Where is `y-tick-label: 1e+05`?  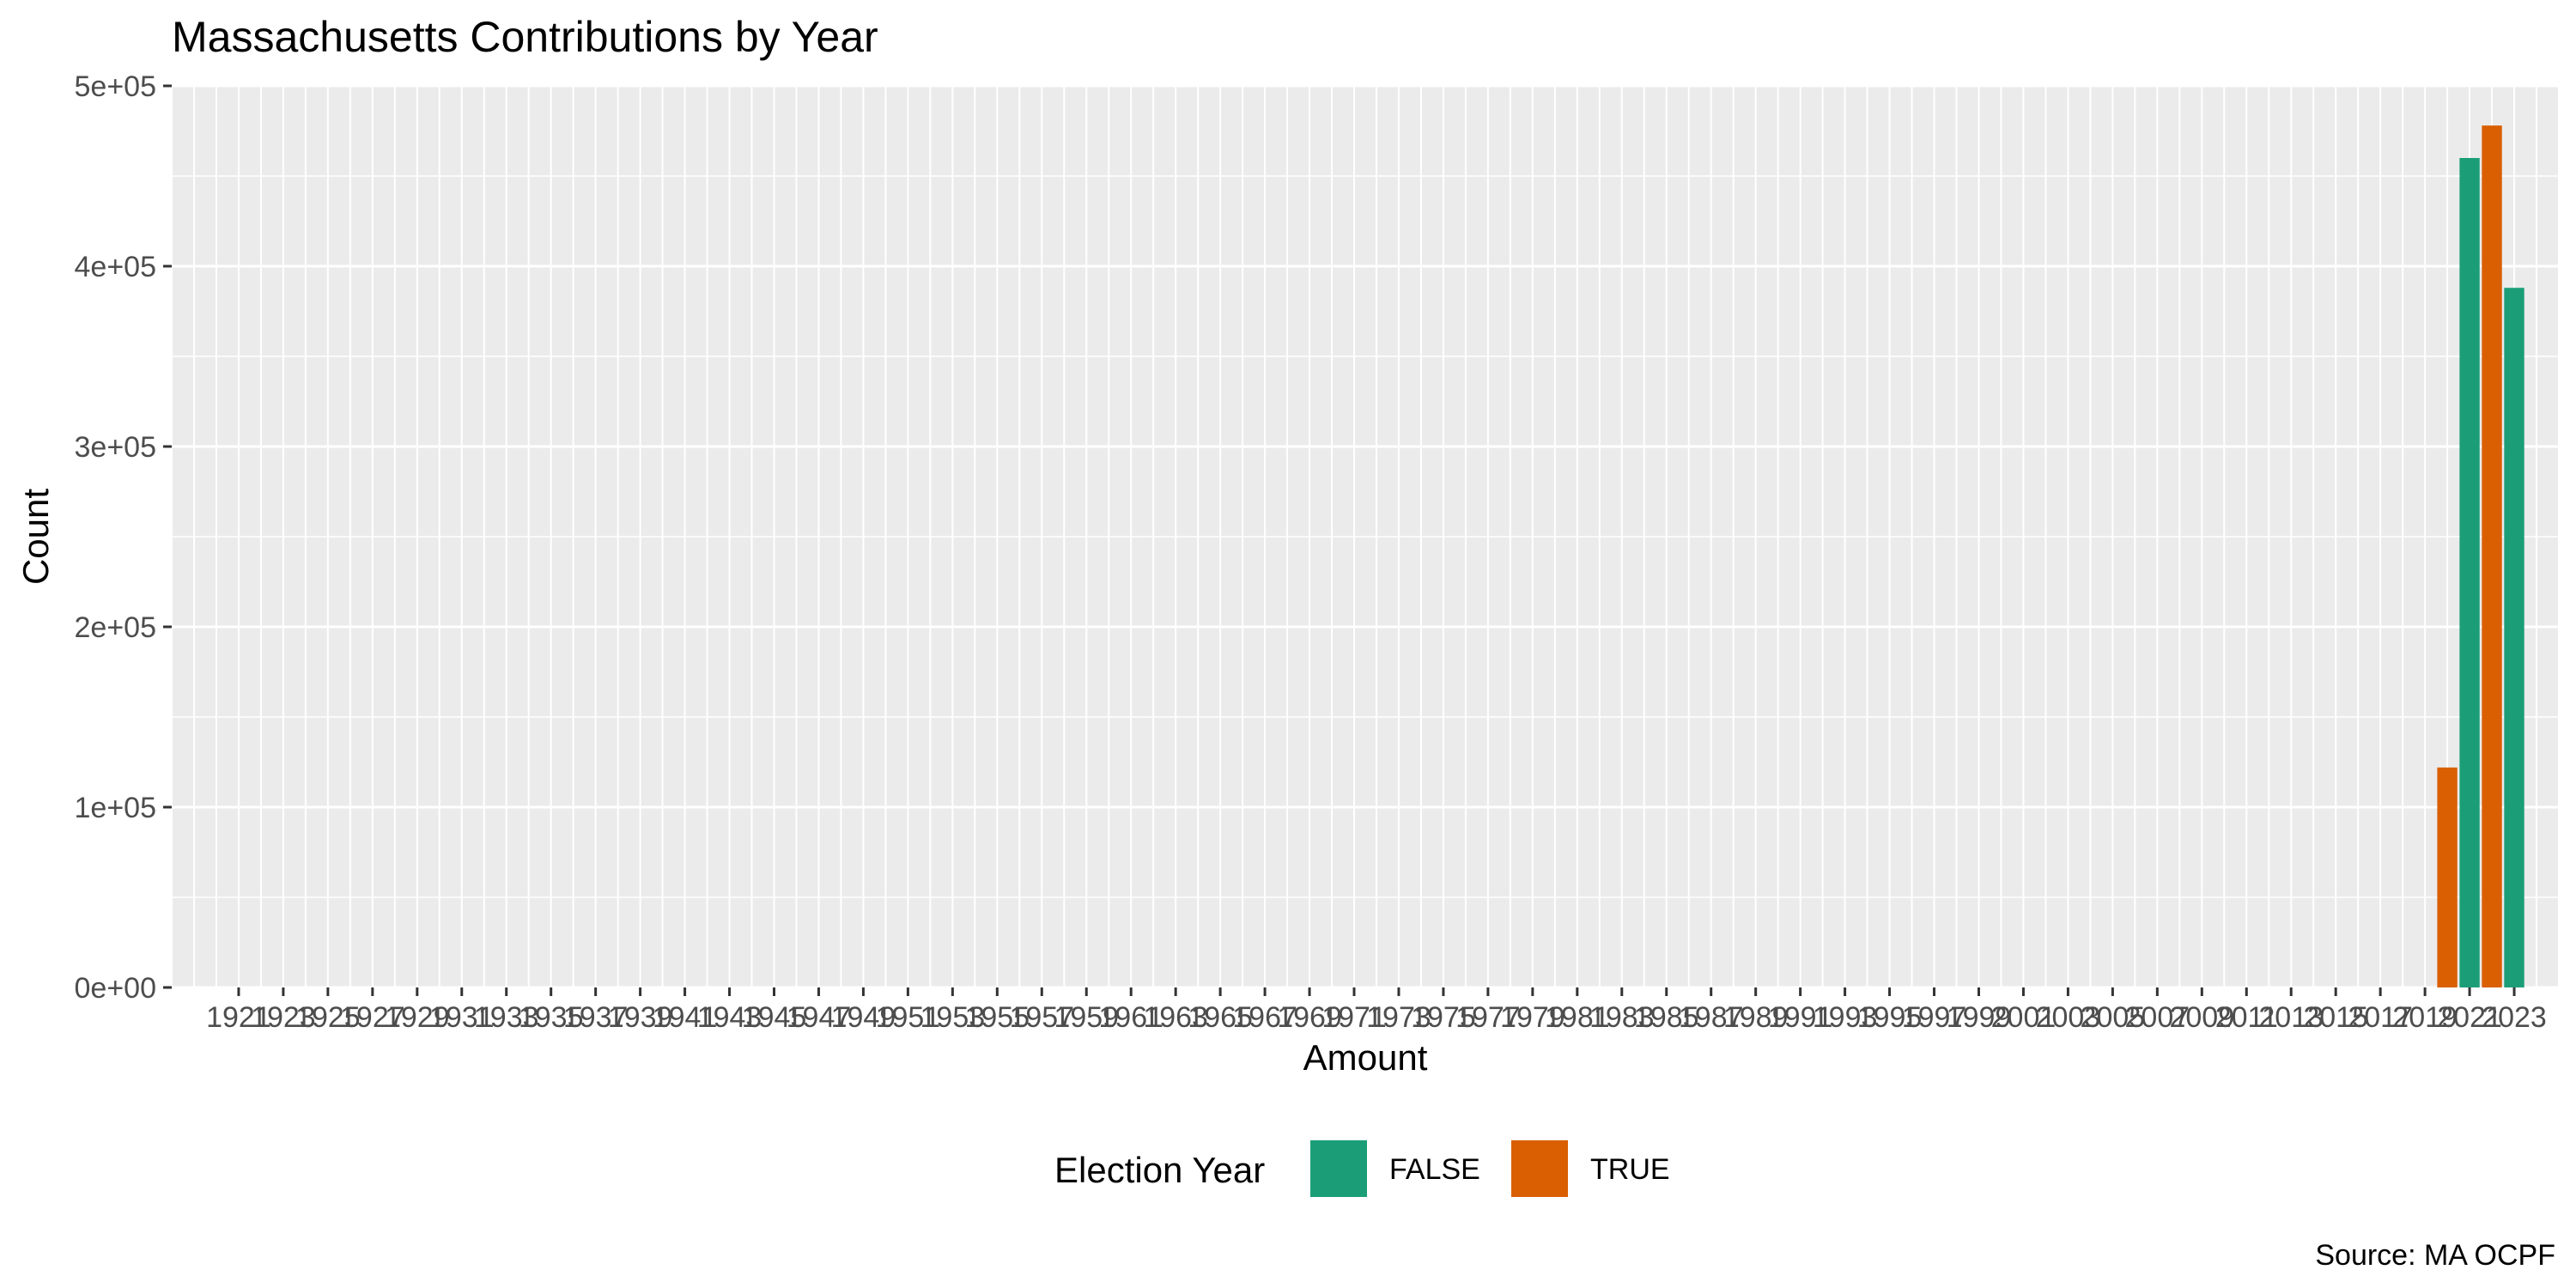
y-tick-label: 1e+05 is located at coordinates (116, 808).